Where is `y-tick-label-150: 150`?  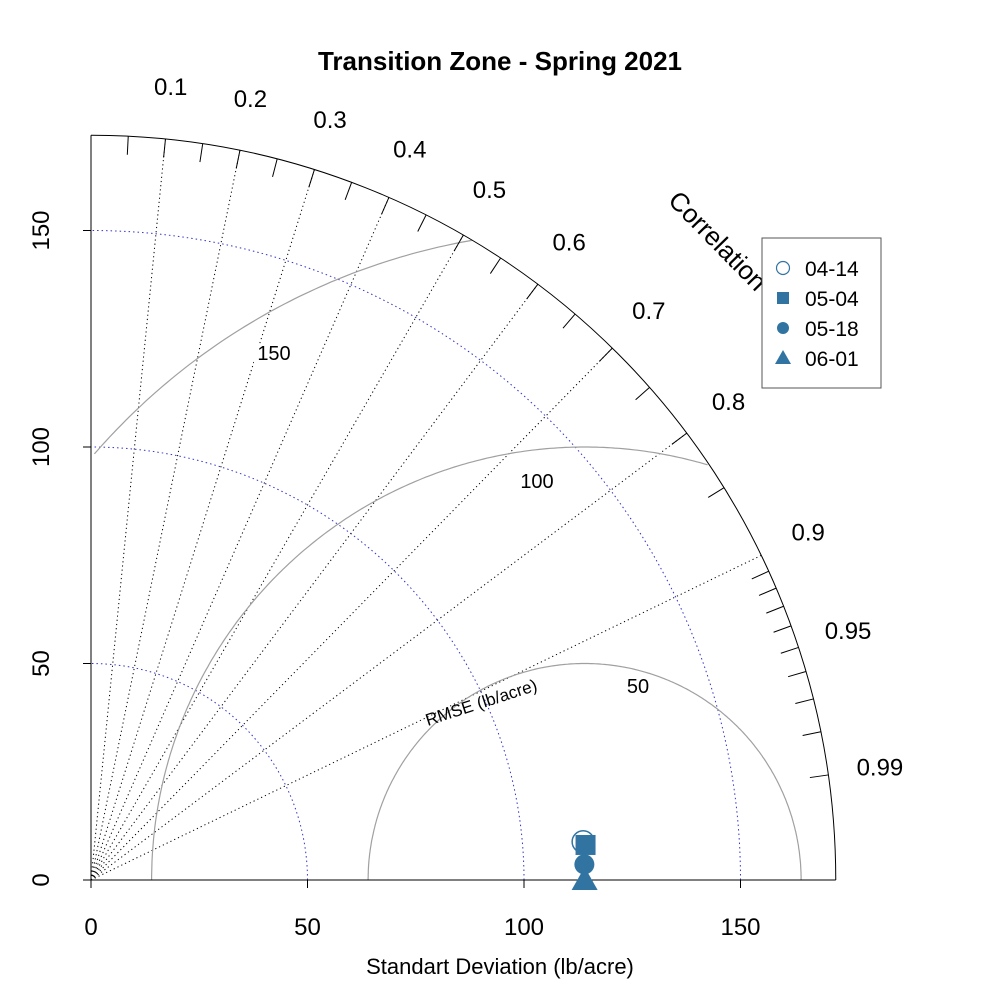
y-tick-label-150: 150 is located at coordinates (41, 230).